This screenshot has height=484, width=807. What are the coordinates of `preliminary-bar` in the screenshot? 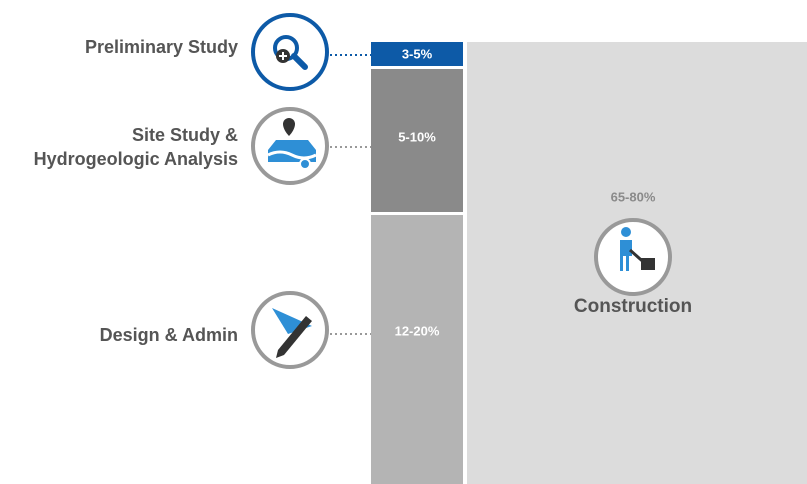 It's located at (417, 54).